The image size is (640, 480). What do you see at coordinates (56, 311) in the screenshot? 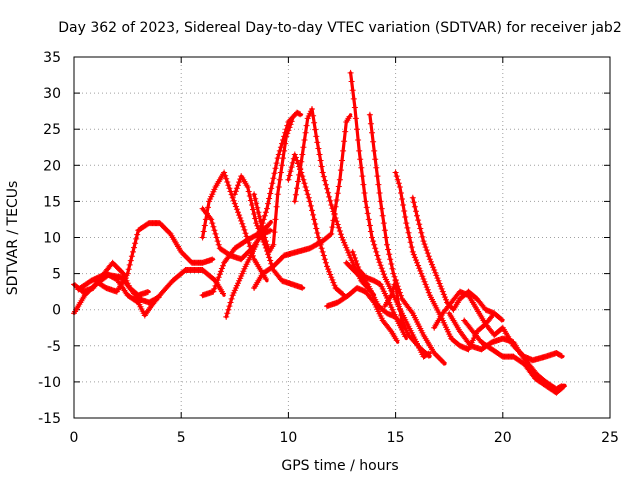
I see `y-tick-label: 0` at bounding box center [56, 311].